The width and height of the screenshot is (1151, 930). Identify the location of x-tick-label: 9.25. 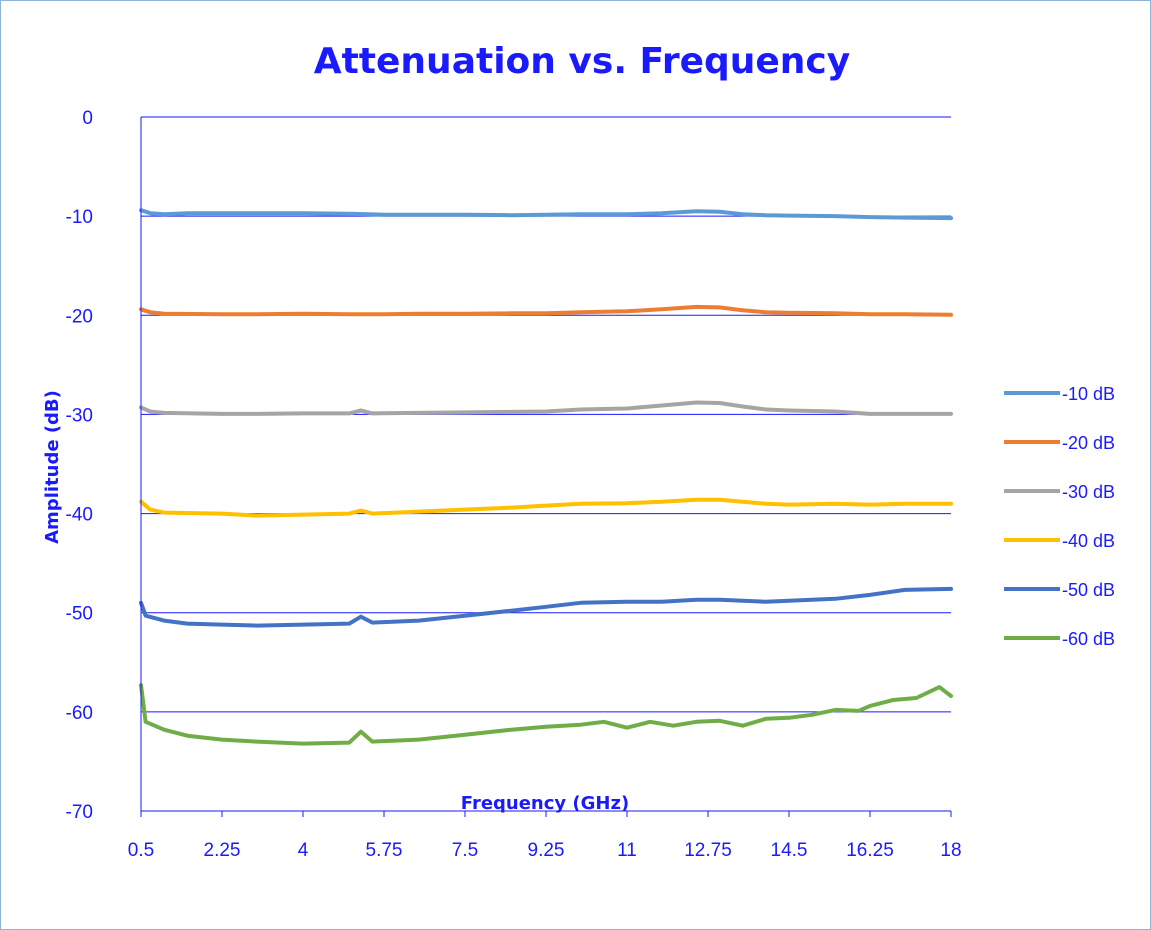
(546, 850).